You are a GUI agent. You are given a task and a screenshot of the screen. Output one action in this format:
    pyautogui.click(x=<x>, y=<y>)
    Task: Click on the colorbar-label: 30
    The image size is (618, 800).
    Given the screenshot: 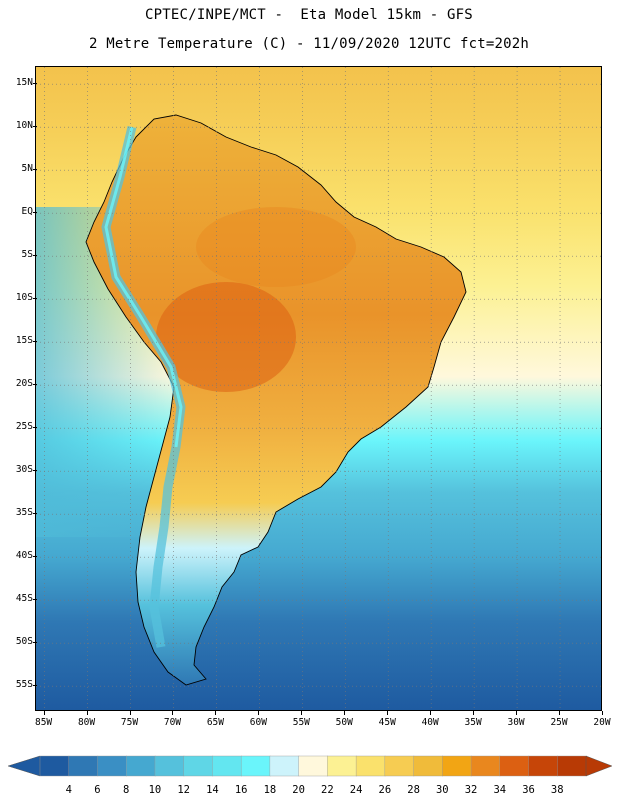 What is the action you would take?
    pyautogui.click(x=442, y=790)
    